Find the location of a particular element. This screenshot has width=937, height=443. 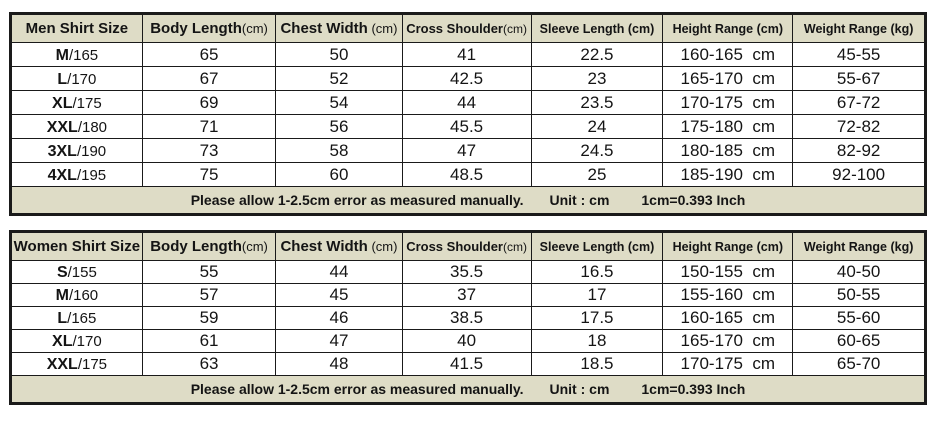

size-row: 4XL/195 75 60 48.5 25 185-190 cm 92-100 is located at coordinates (468, 174).